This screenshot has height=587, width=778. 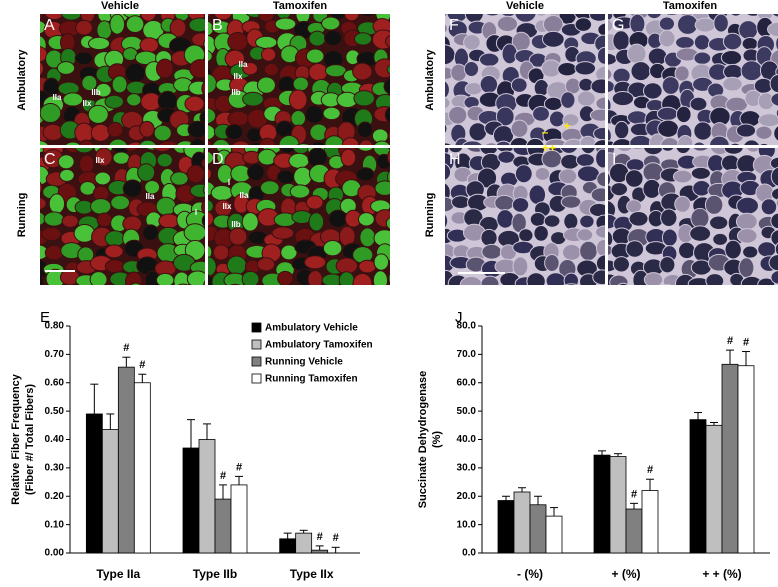 What do you see at coordinates (459, 317) in the screenshot?
I see `panel-letter: J` at bounding box center [459, 317].